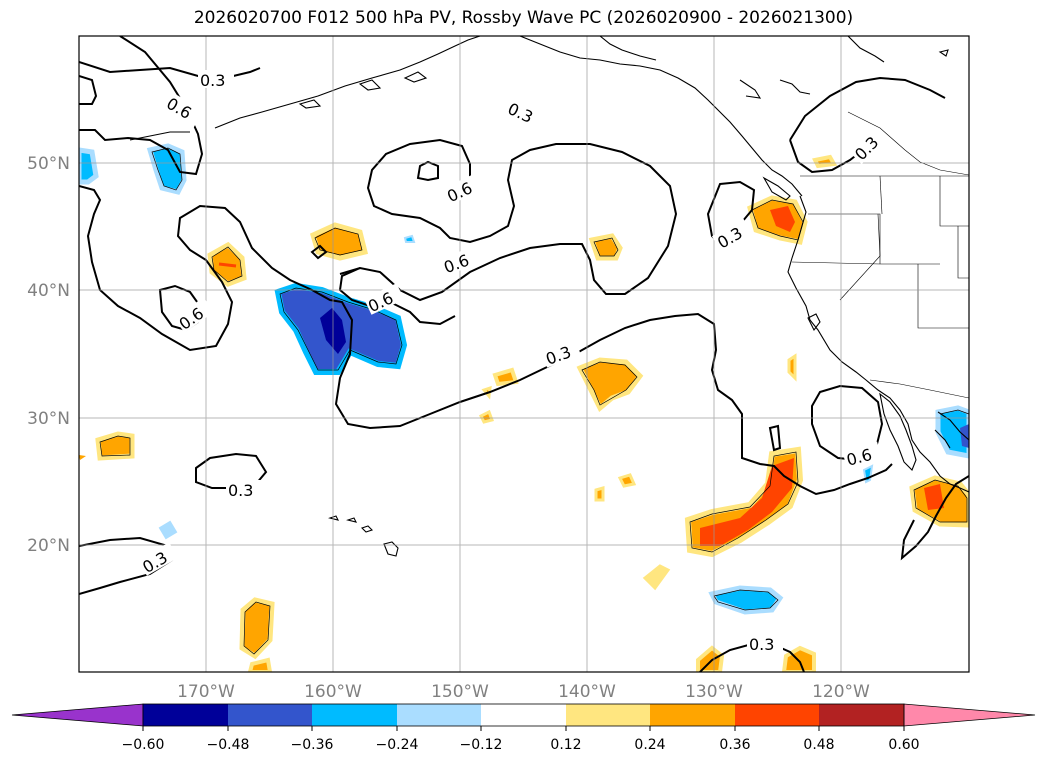 This screenshot has width=1047, height=765. What do you see at coordinates (460, 692) in the screenshot?
I see `lon-label-150w: 150°W` at bounding box center [460, 692].